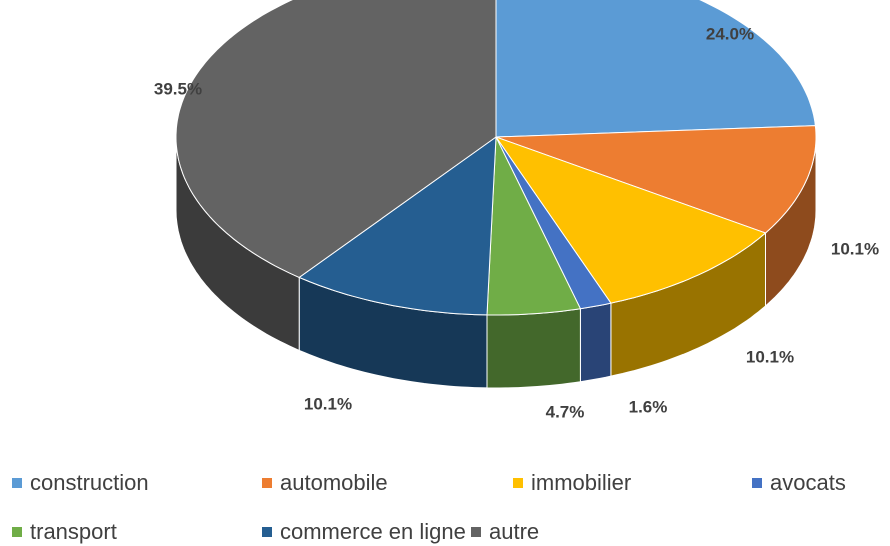  What do you see at coordinates (565, 411) in the screenshot?
I see `data-label: 4.7%` at bounding box center [565, 411].